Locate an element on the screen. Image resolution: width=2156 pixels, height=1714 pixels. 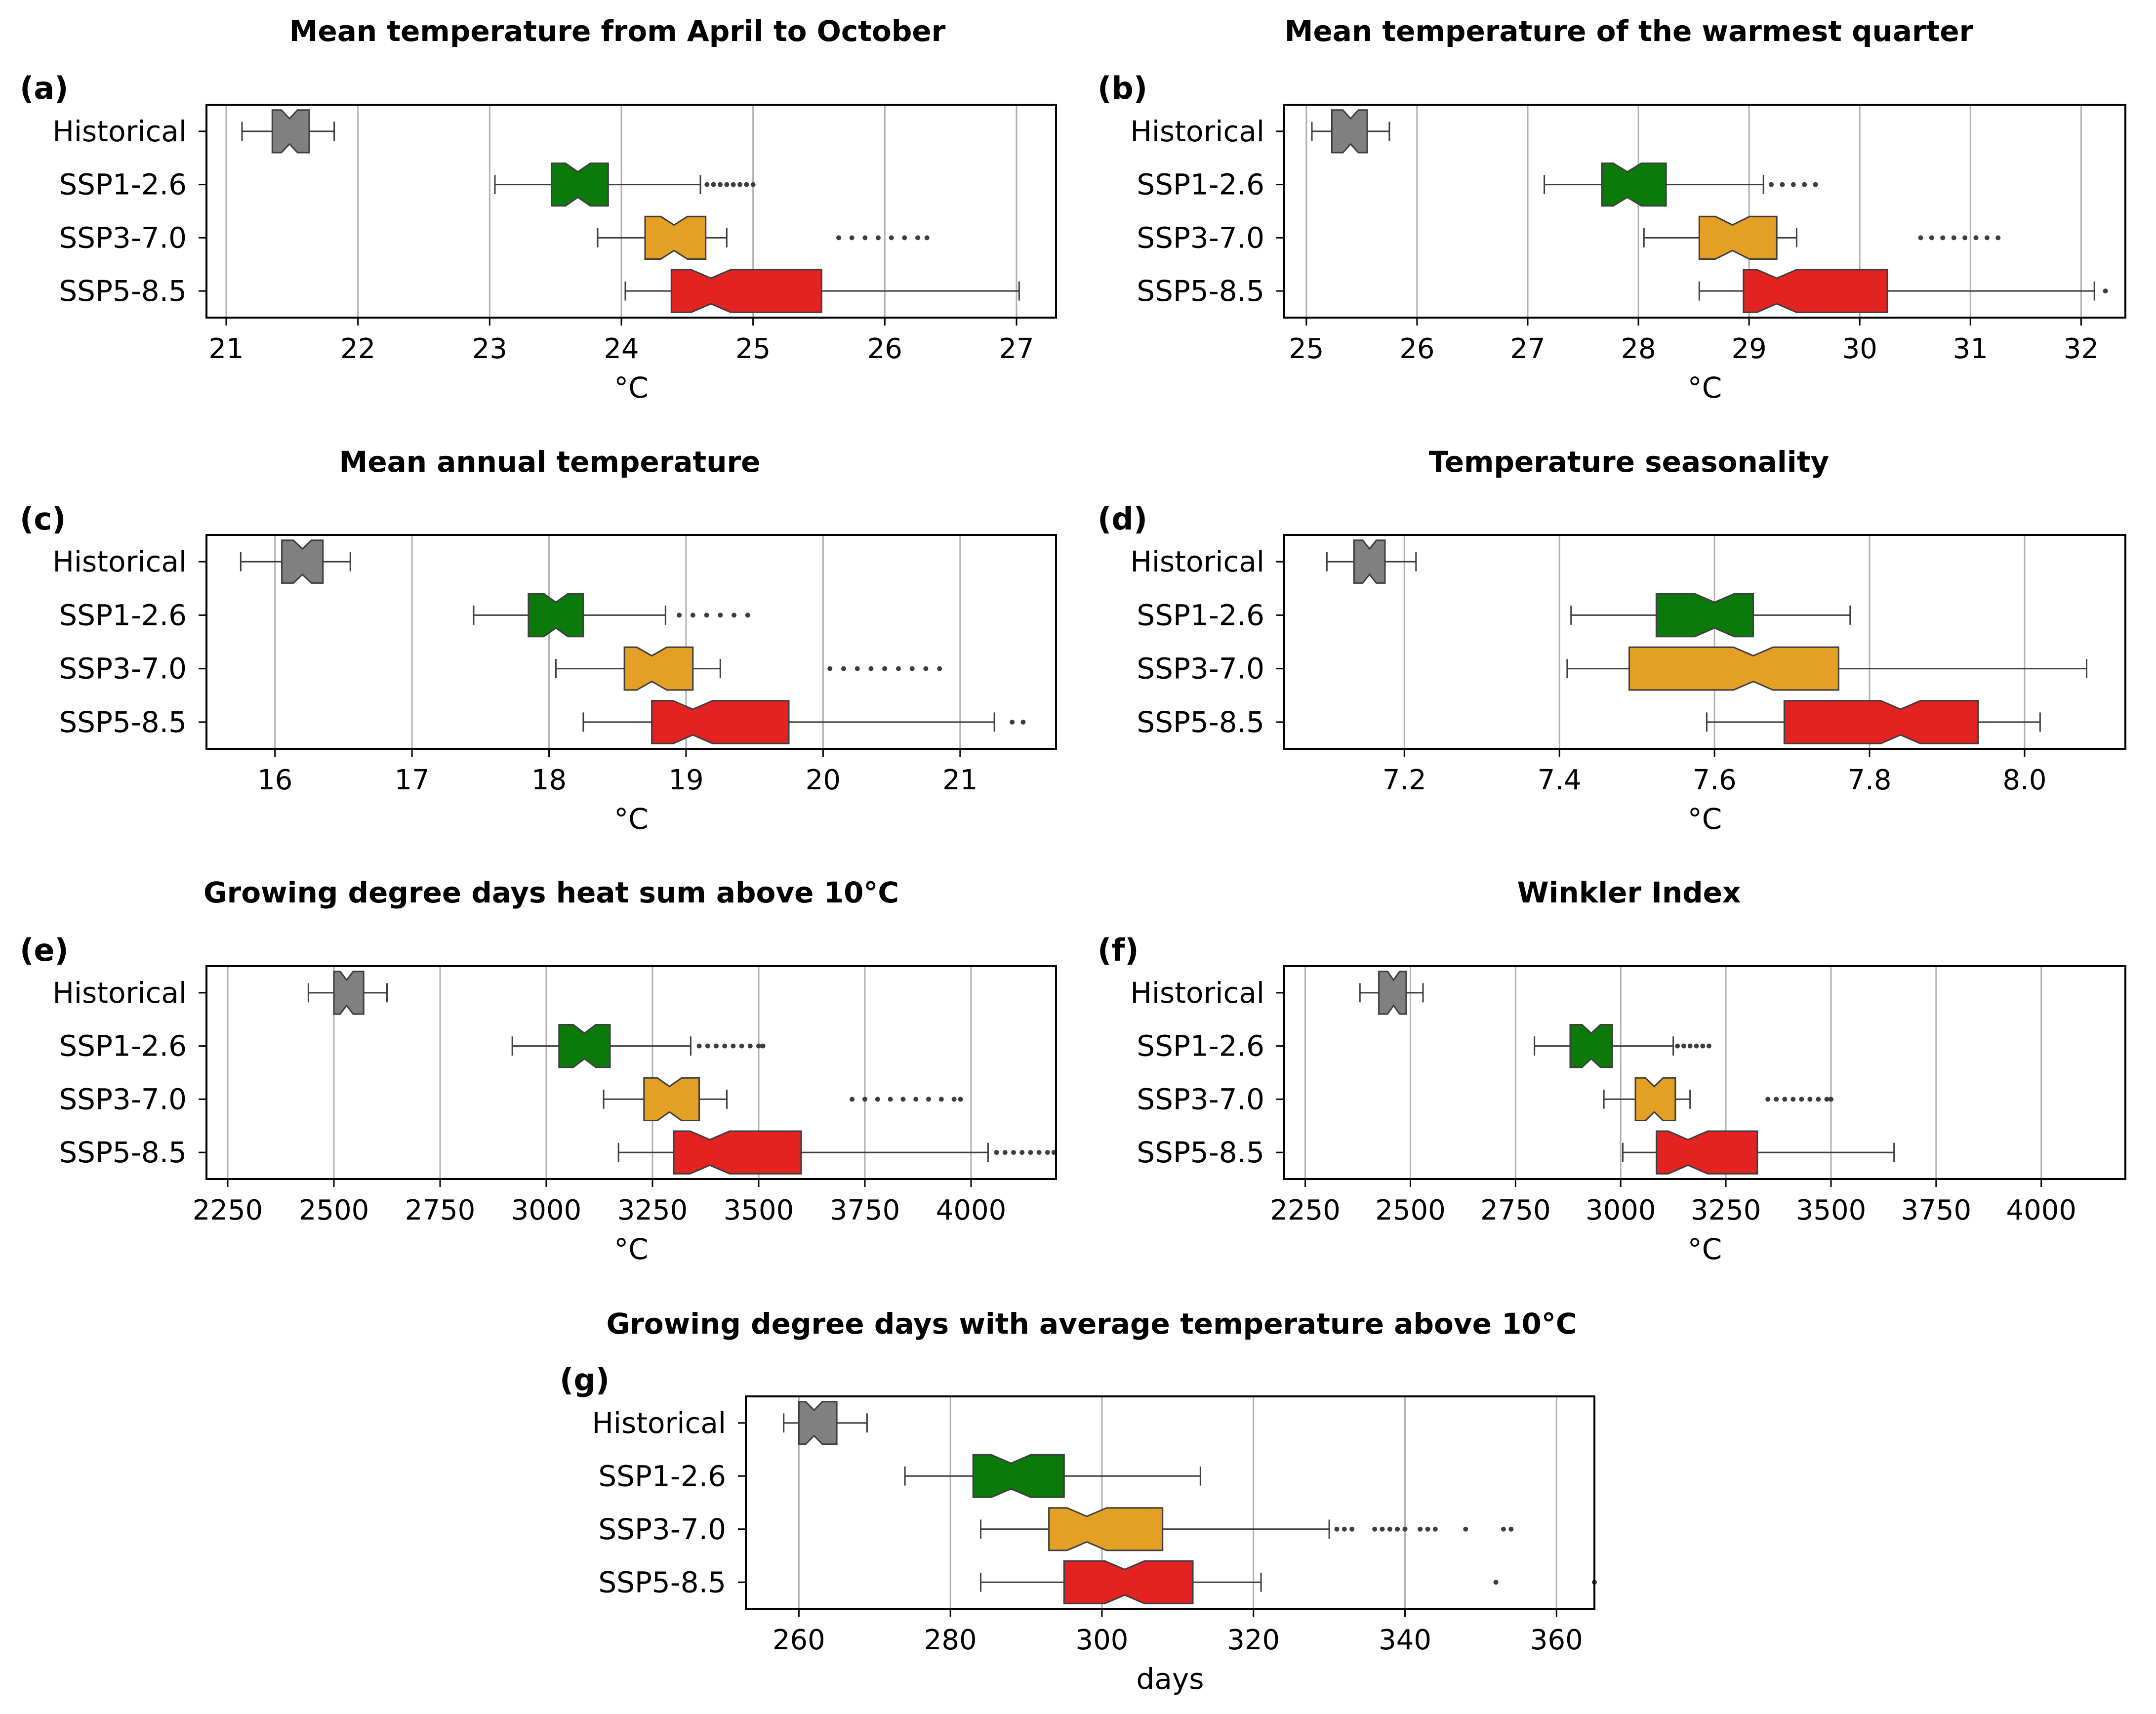
panel-label: (d) is located at coordinates (1122, 519).